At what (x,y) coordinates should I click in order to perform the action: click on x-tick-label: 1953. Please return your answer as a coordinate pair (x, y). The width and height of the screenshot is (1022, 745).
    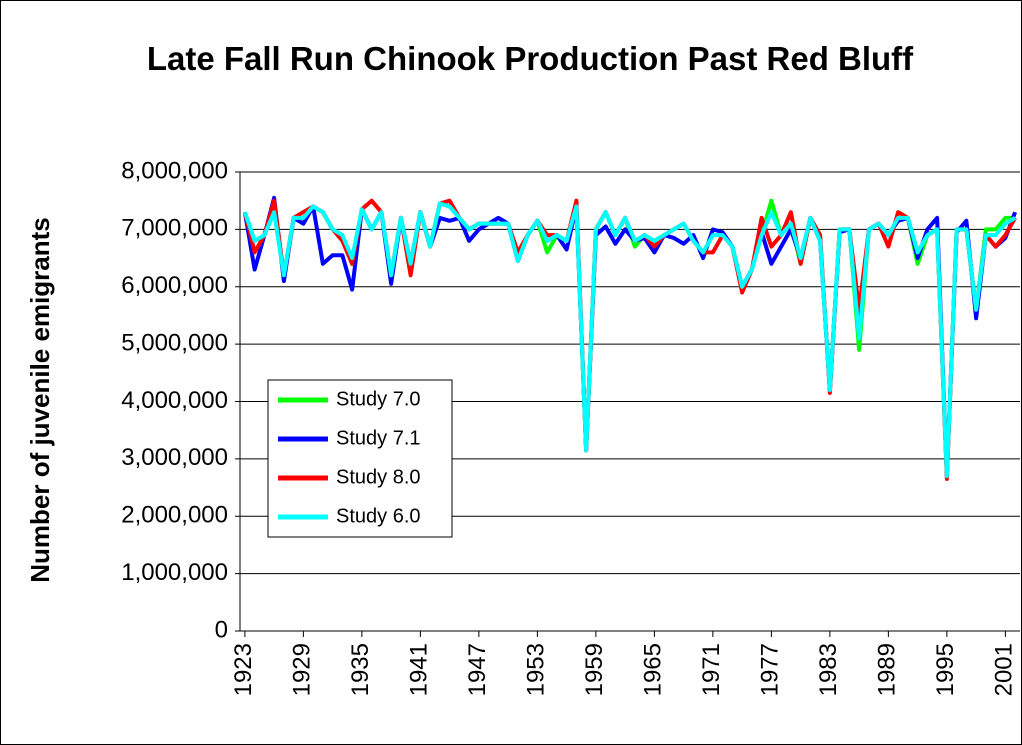
    Looking at the image, I should click on (536, 669).